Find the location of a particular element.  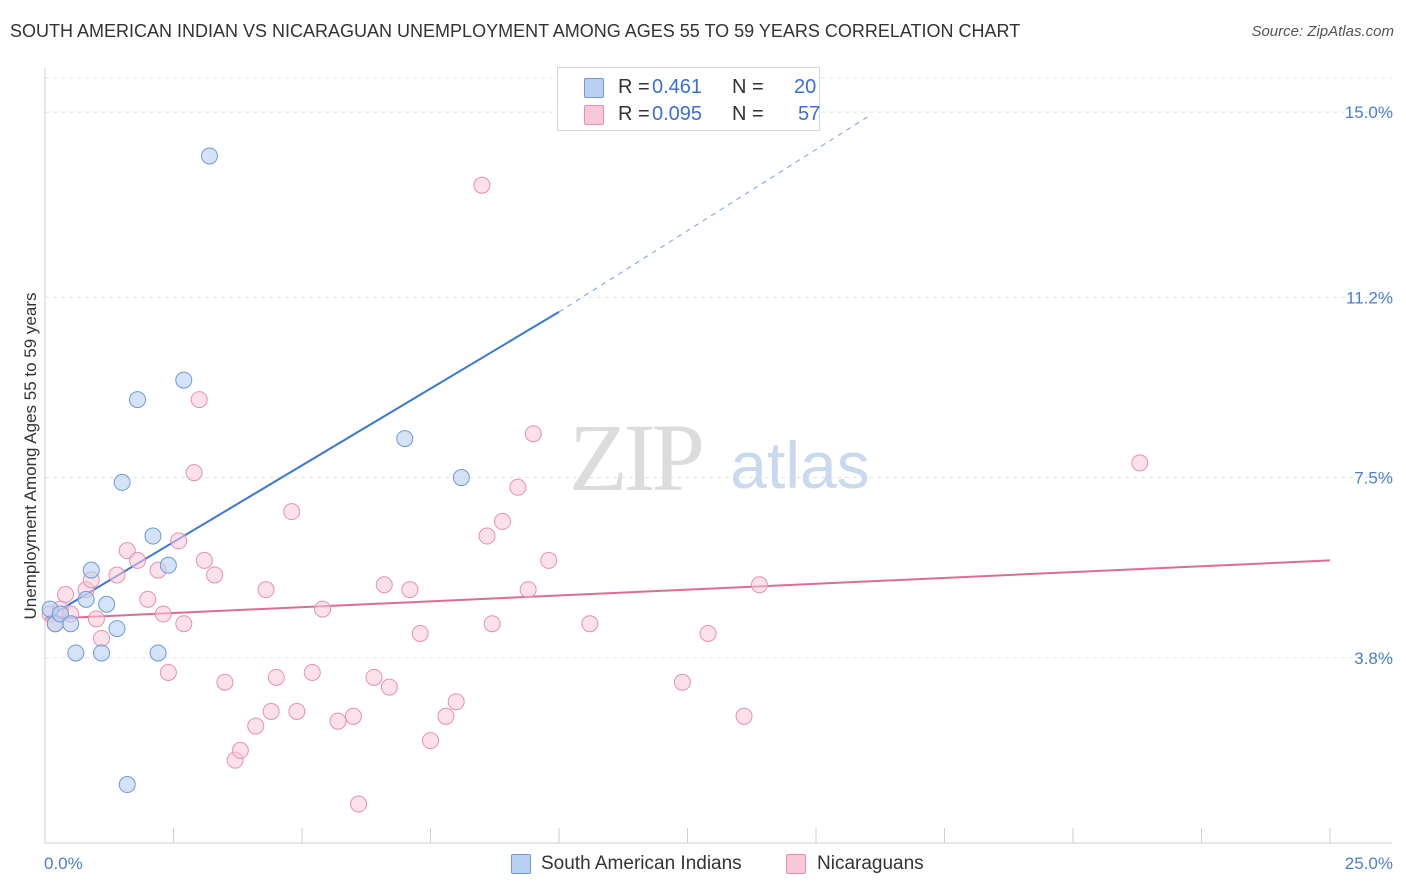

watermark-zip: ZIP is located at coordinates (635, 457).